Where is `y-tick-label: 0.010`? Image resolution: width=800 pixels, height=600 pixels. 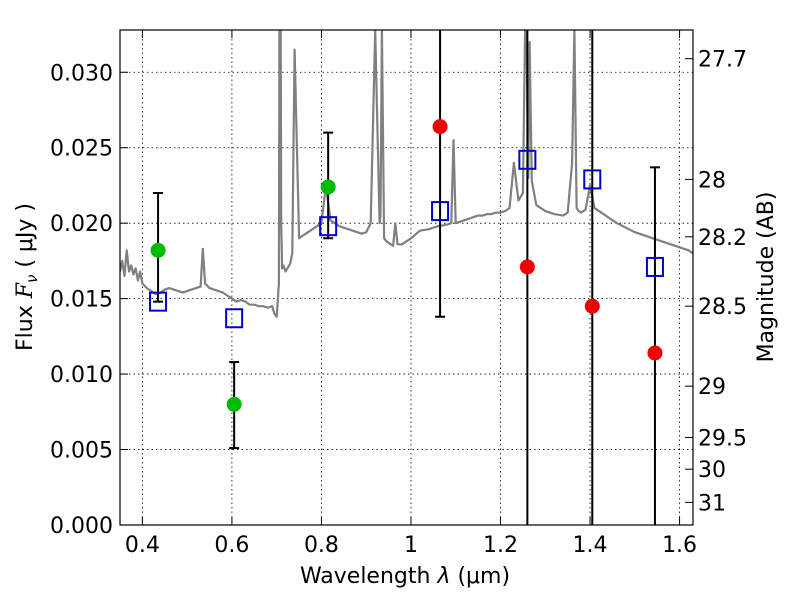
y-tick-label: 0.010 is located at coordinates (81, 375).